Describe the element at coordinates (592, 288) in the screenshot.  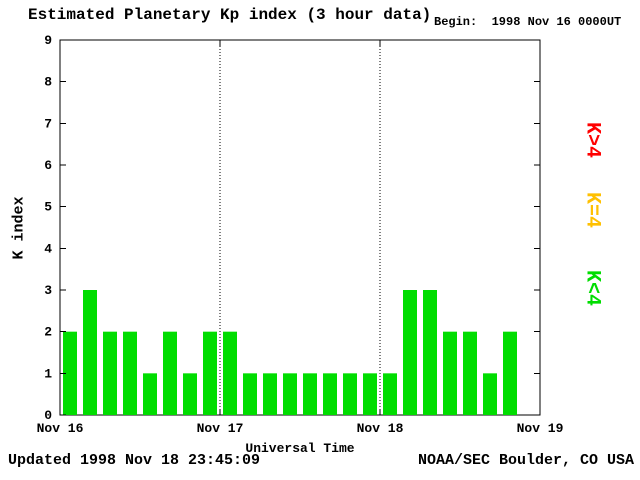
I see `legend-kp-low: K<4` at that location.